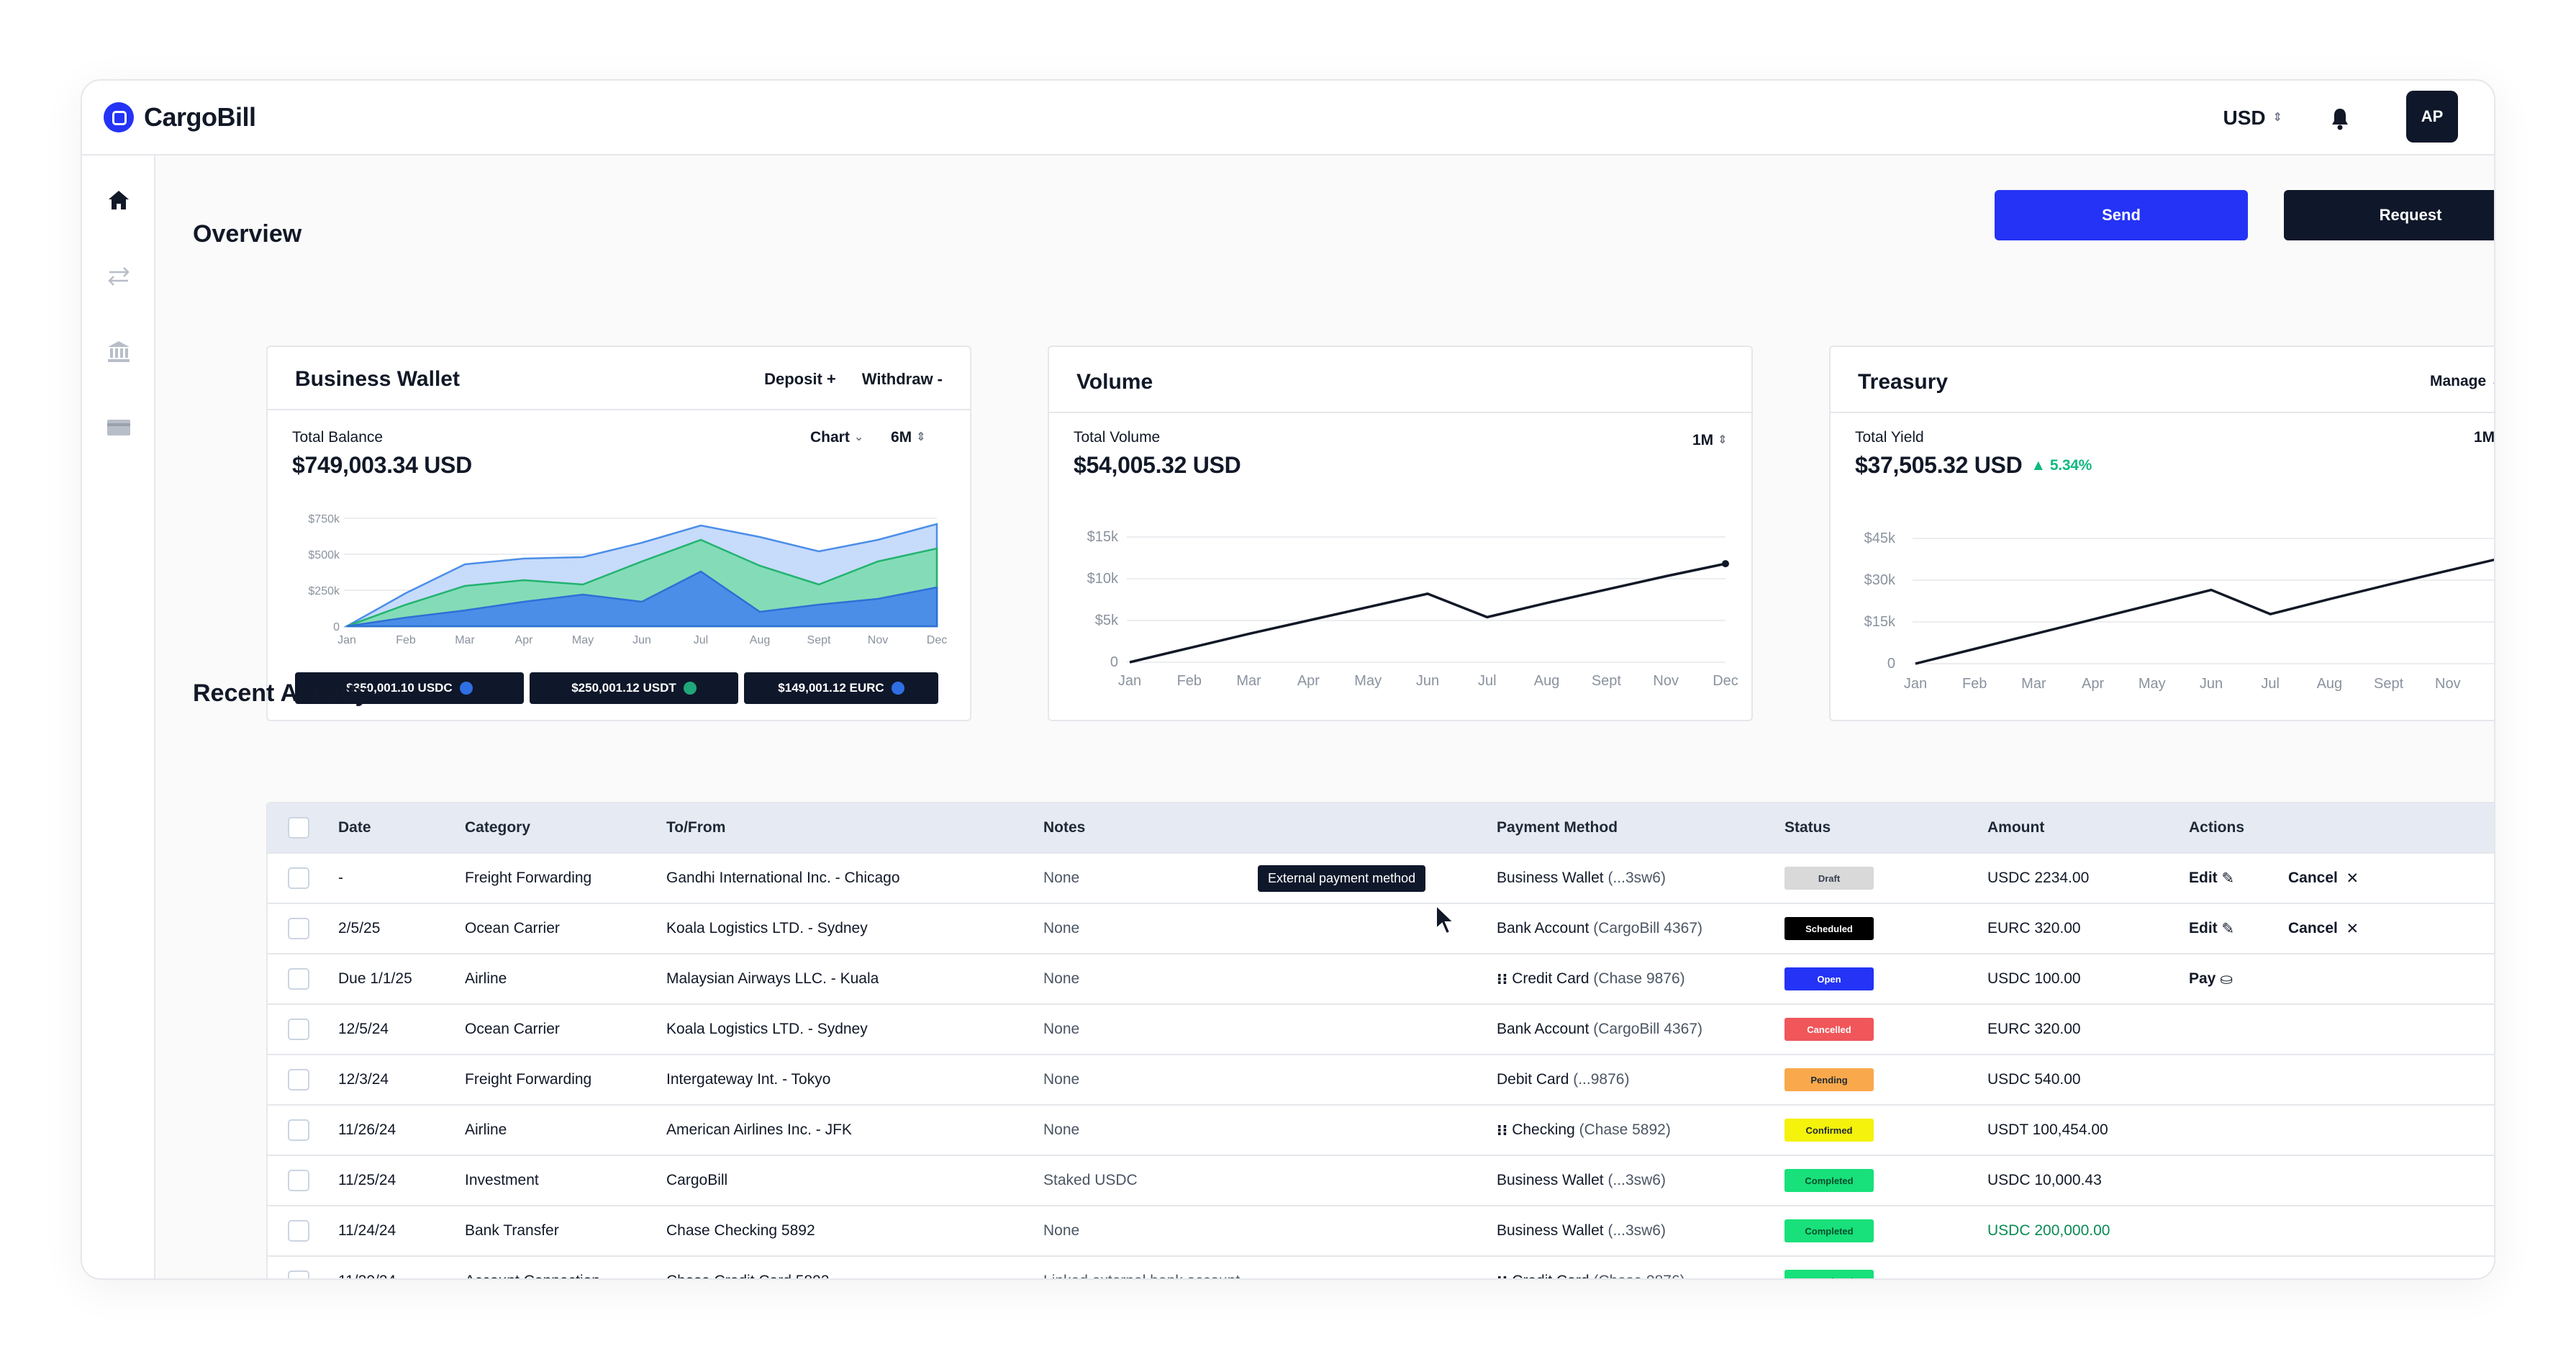 Image resolution: width=2576 pixels, height=1359 pixels. What do you see at coordinates (2034, 1079) in the screenshot?
I see `amount-cell: USDC 540.00` at bounding box center [2034, 1079].